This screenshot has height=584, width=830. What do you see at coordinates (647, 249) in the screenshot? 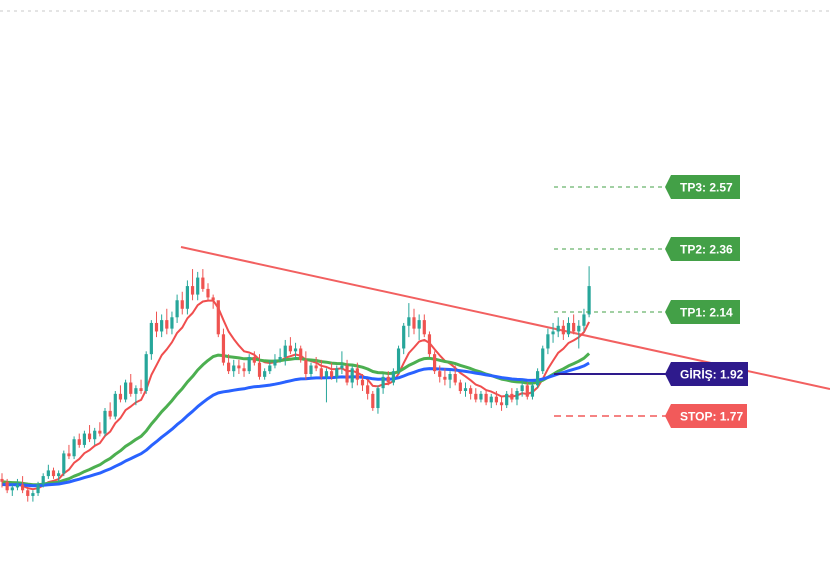
I see `tp2-level: TP2: 2.36` at bounding box center [647, 249].